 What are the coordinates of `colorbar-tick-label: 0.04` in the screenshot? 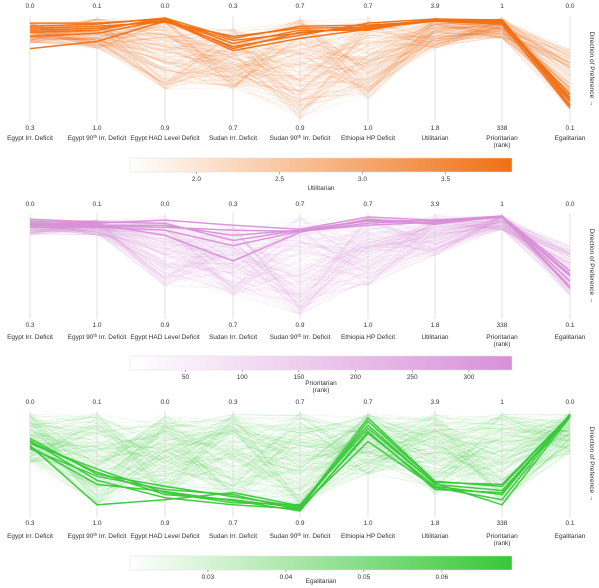 It's located at (286, 577).